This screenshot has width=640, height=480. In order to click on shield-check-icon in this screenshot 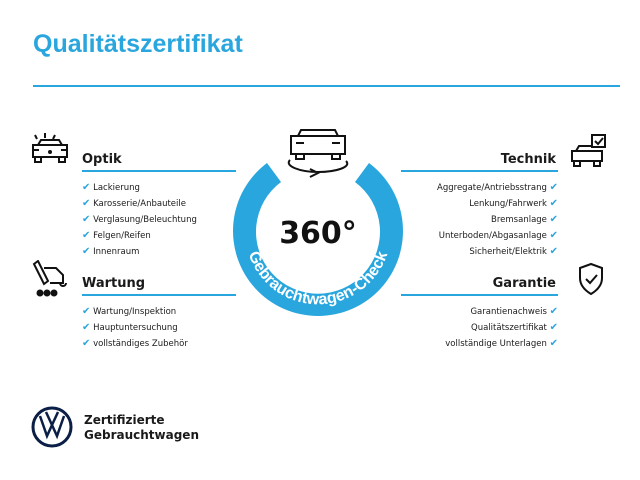, I will do `click(591, 279)`.